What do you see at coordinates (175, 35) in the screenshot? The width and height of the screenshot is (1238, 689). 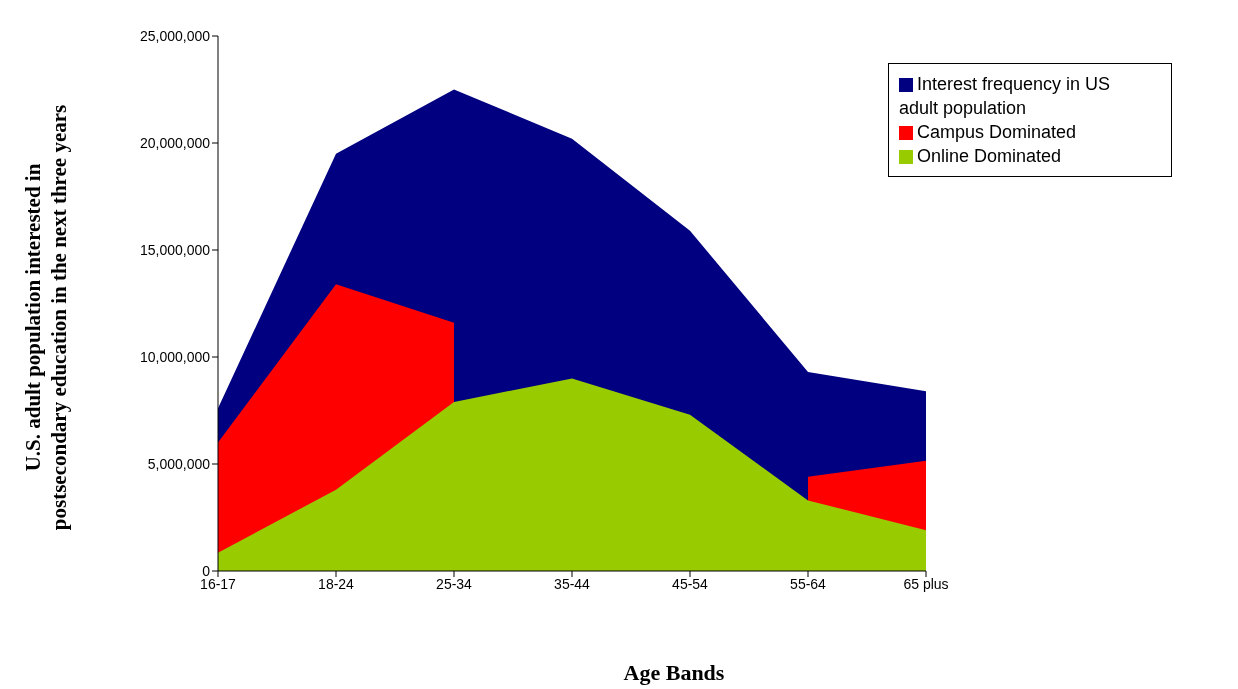 I see `y-tick-label: 25,000,000` at bounding box center [175, 35].